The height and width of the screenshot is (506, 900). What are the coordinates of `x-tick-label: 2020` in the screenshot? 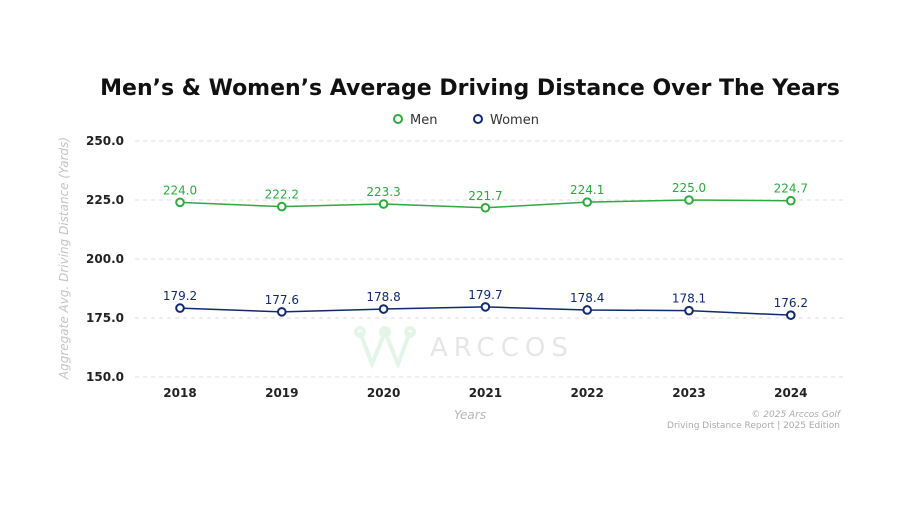 It's located at (383, 393).